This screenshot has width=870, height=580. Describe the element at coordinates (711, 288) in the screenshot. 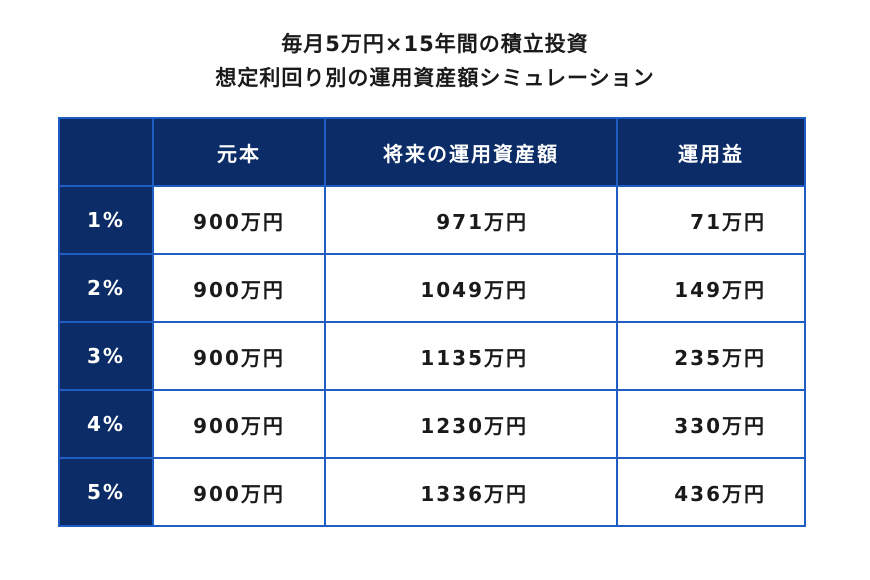

I see `profit-cell: 149万円` at that location.